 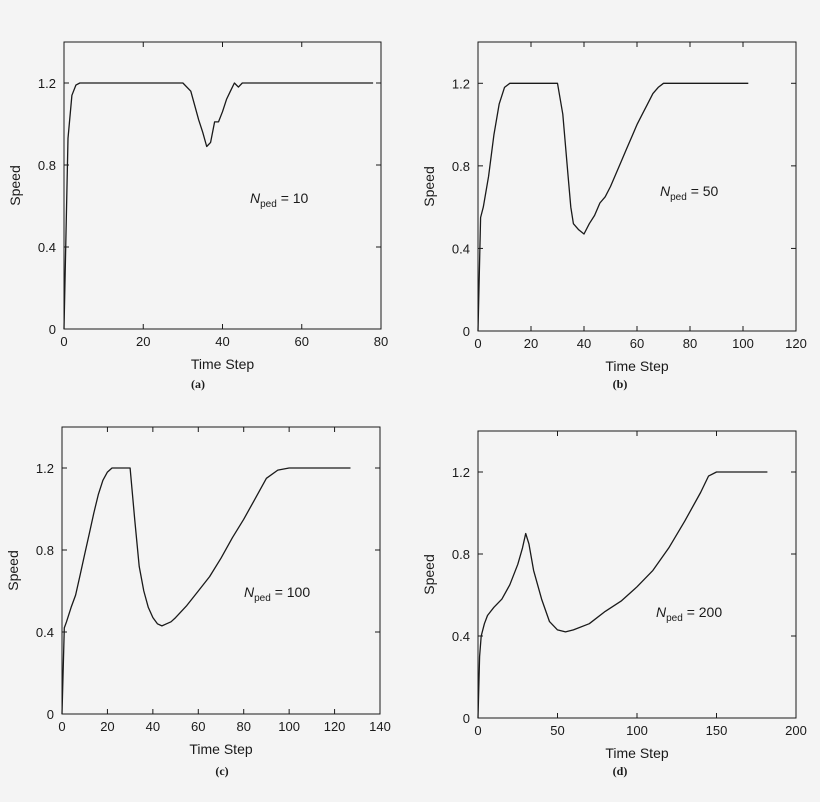 What do you see at coordinates (717, 730) in the screenshot?
I see `x-tick-label: 150` at bounding box center [717, 730].